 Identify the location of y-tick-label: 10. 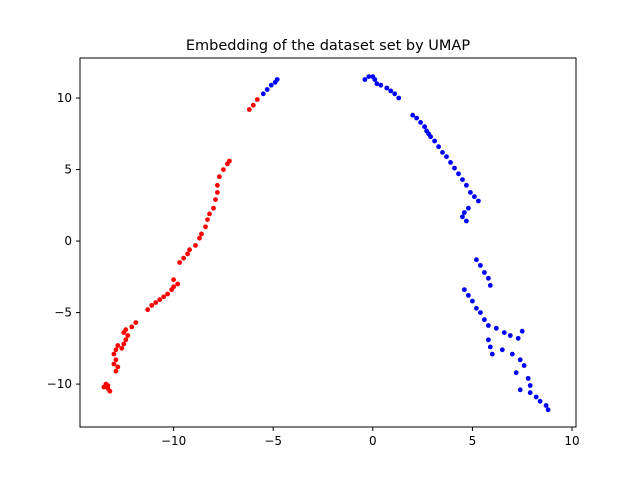
(64, 98).